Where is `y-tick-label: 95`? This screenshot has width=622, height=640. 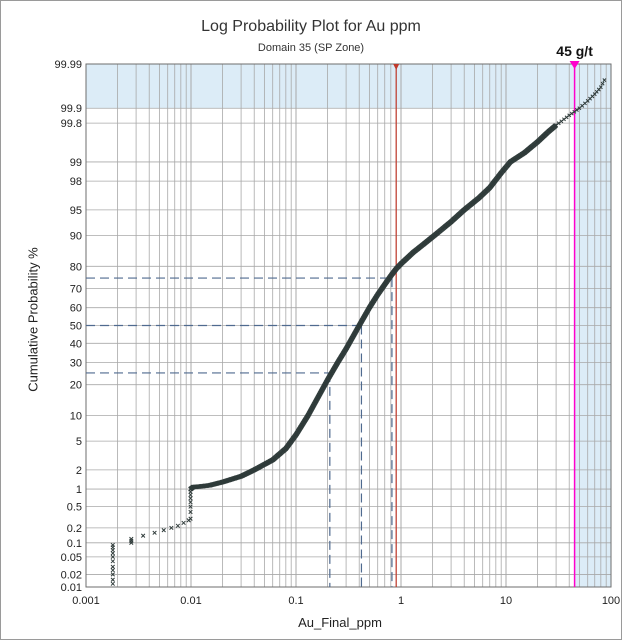 y-tick-label: 95 is located at coordinates (76, 211).